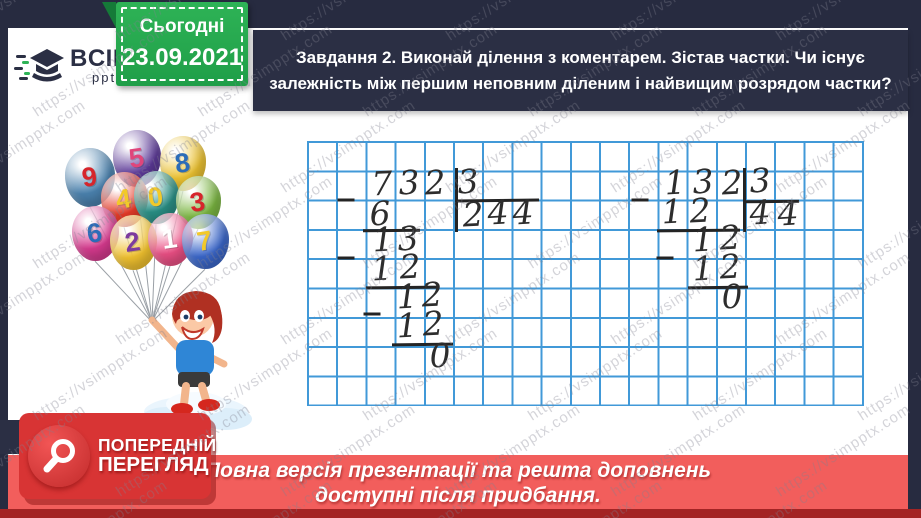 Image resolution: width=921 pixels, height=518 pixels. Describe the element at coordinates (95, 233) in the screenshot. I see `balloon-digit: 6` at that location.